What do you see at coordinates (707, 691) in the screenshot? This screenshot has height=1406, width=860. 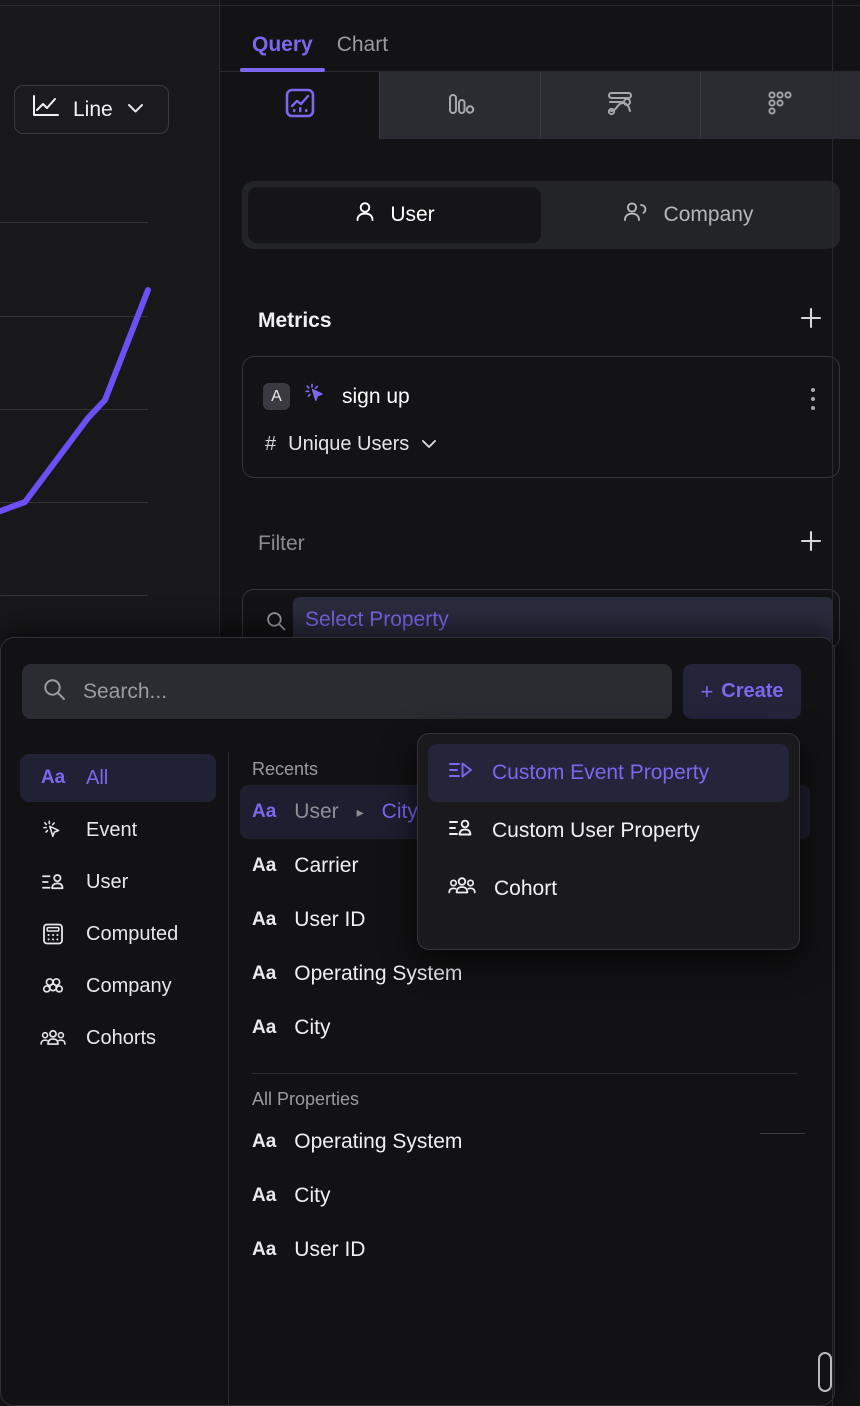 I see `plus-icon: +` at bounding box center [707, 691].